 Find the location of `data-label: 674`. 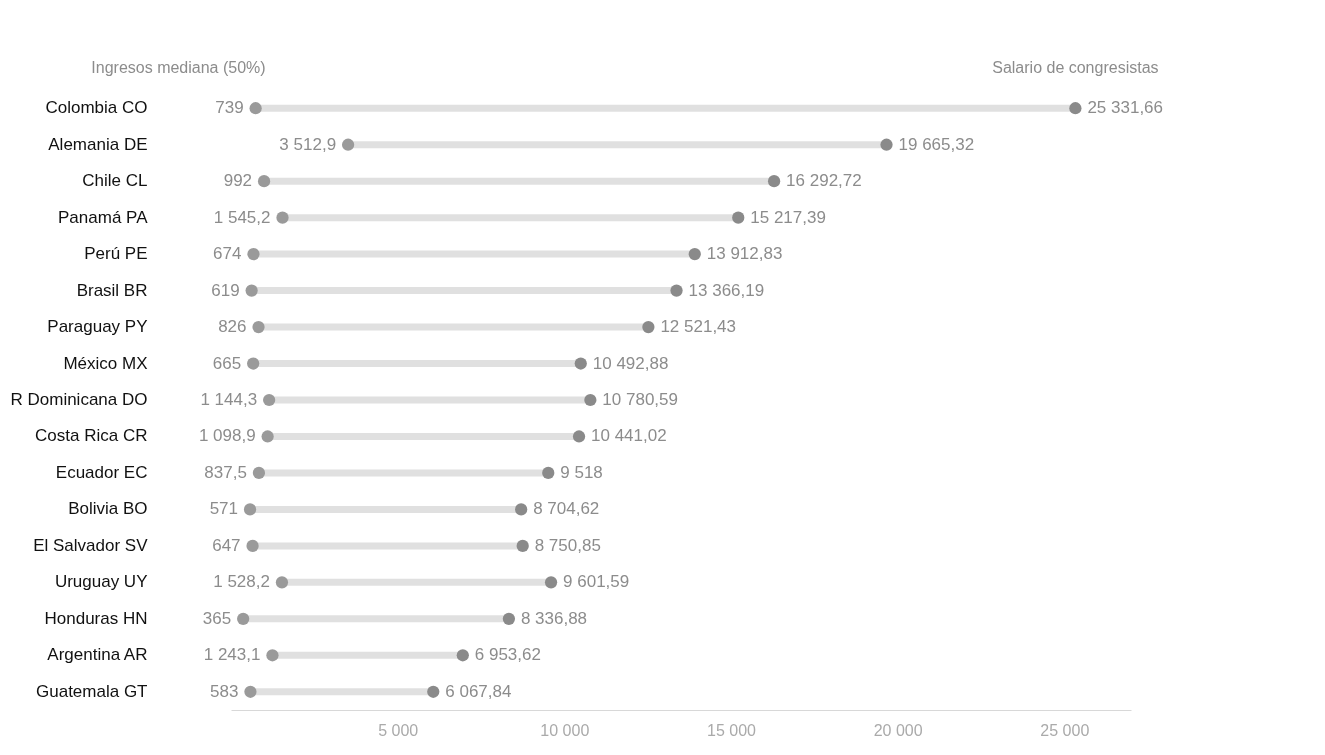

data-label: 674 is located at coordinates (227, 254).